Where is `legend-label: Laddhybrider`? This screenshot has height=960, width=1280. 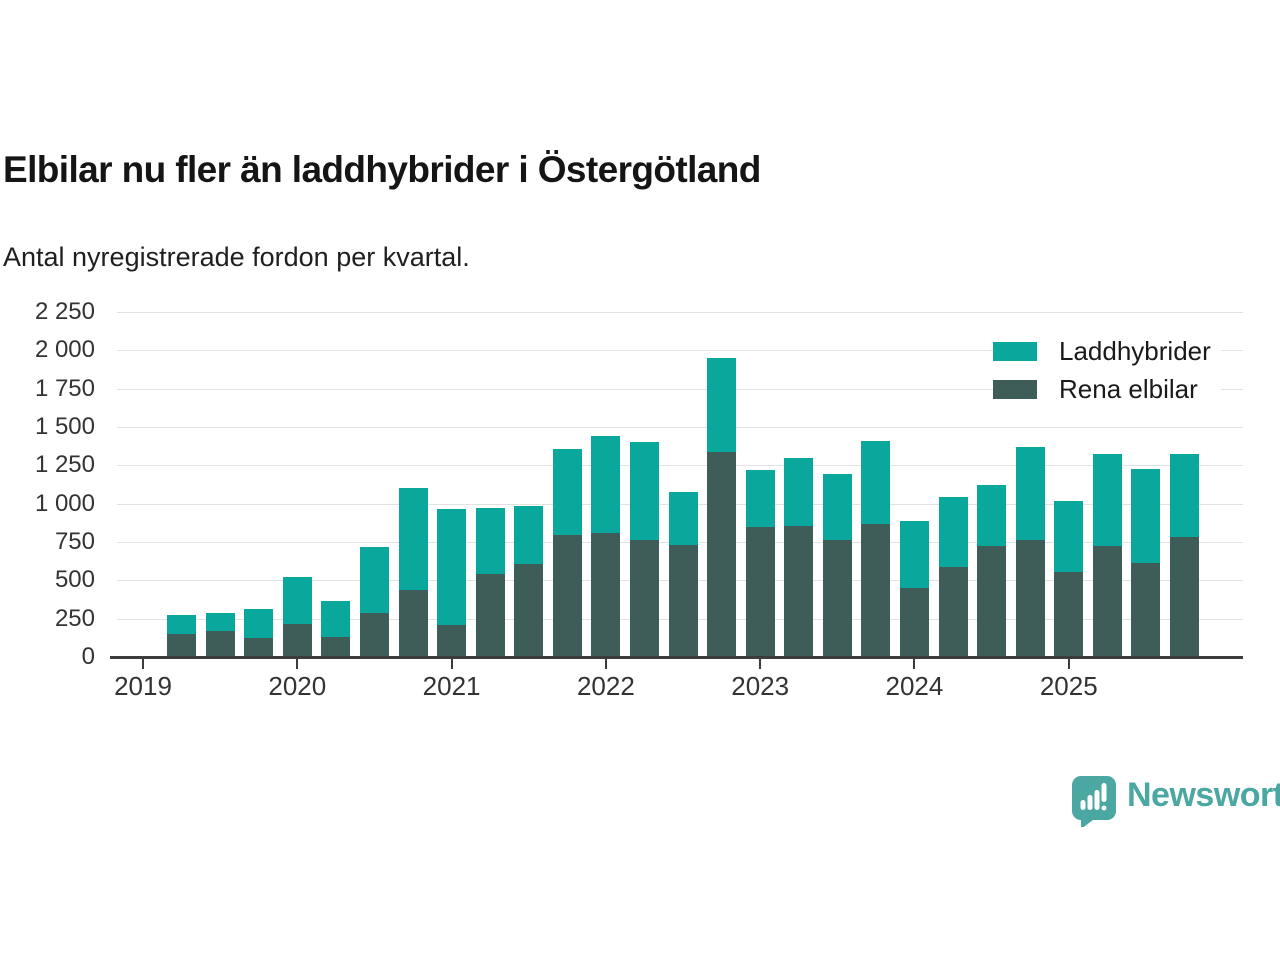 legend-label: Laddhybrider is located at coordinates (1135, 350).